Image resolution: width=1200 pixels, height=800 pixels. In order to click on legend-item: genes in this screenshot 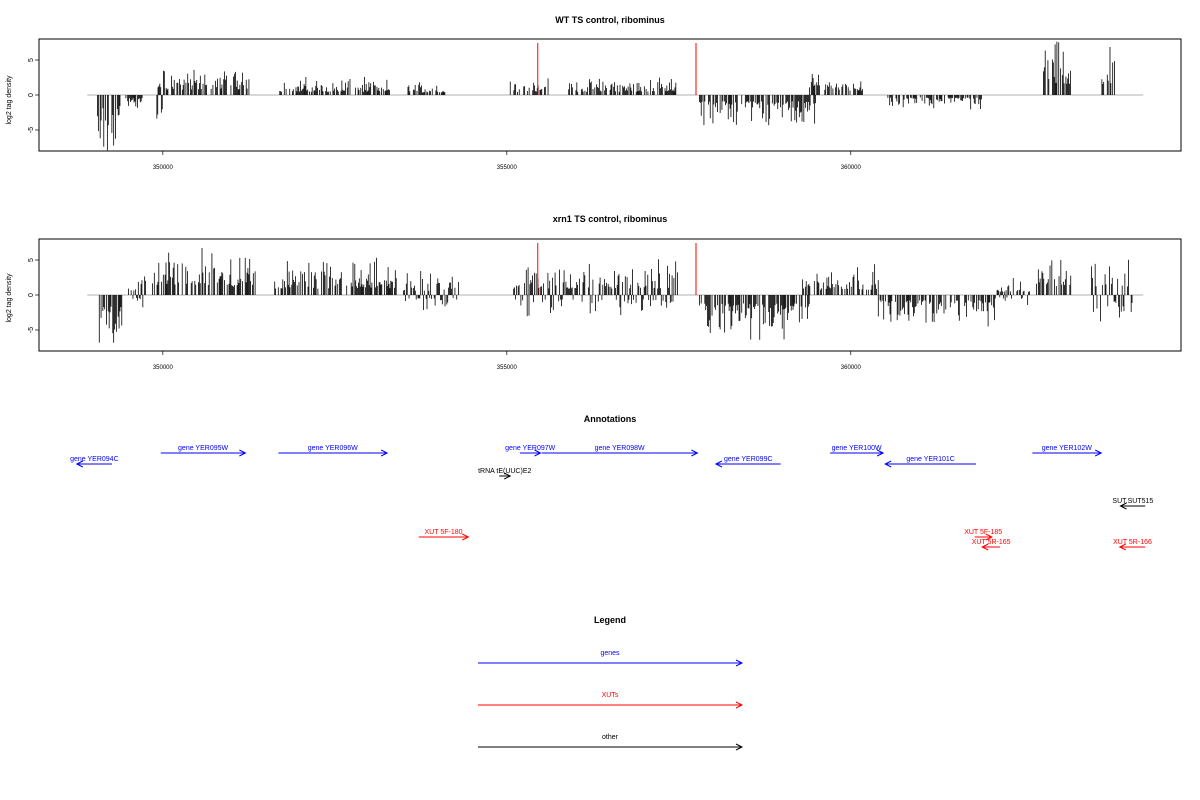, I will do `click(611, 658)`.